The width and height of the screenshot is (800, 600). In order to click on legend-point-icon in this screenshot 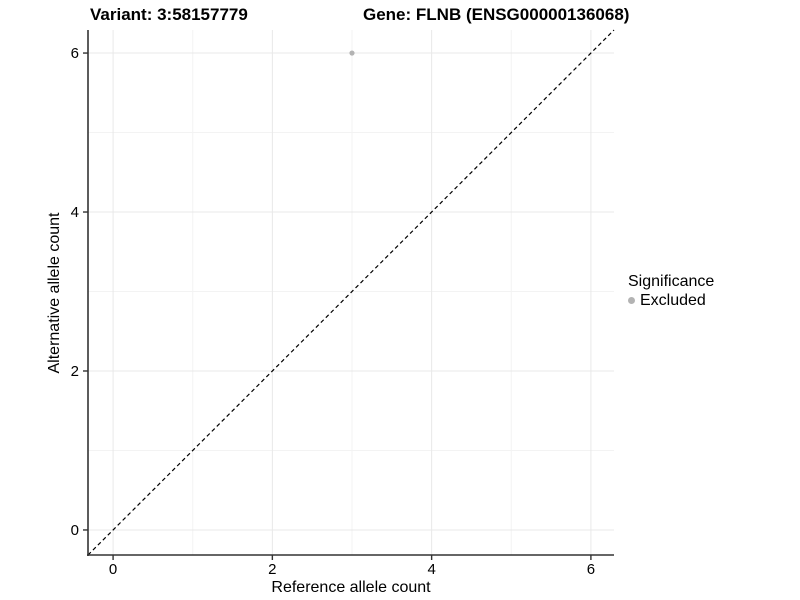, I will do `click(631, 300)`.